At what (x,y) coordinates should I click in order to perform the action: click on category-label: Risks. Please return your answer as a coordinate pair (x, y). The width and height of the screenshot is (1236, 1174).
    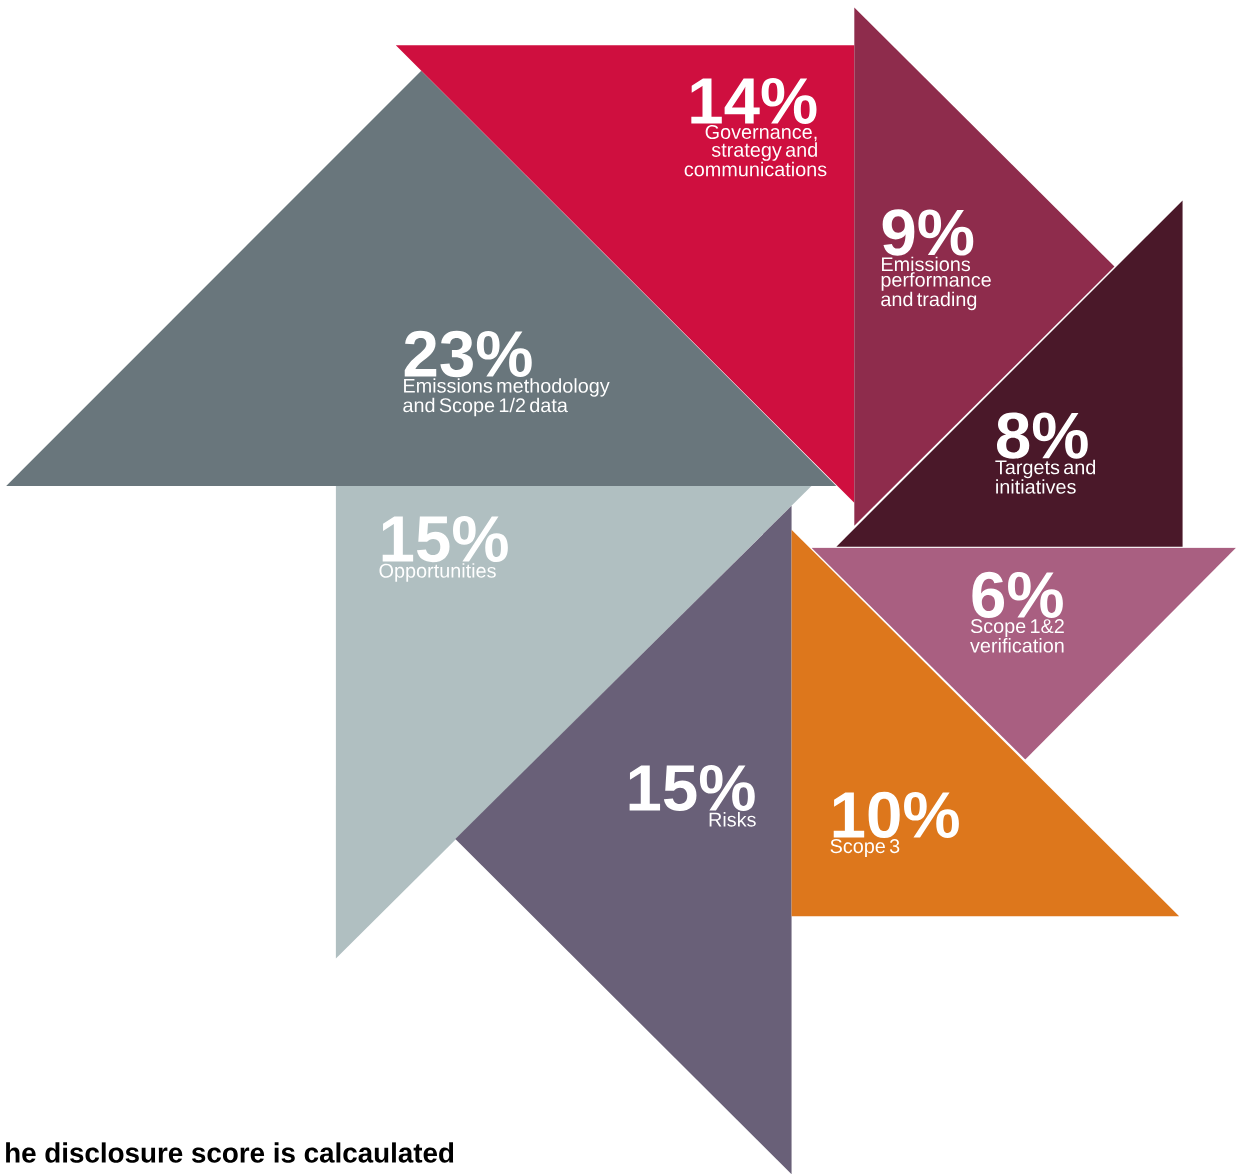
    Looking at the image, I should click on (732, 819).